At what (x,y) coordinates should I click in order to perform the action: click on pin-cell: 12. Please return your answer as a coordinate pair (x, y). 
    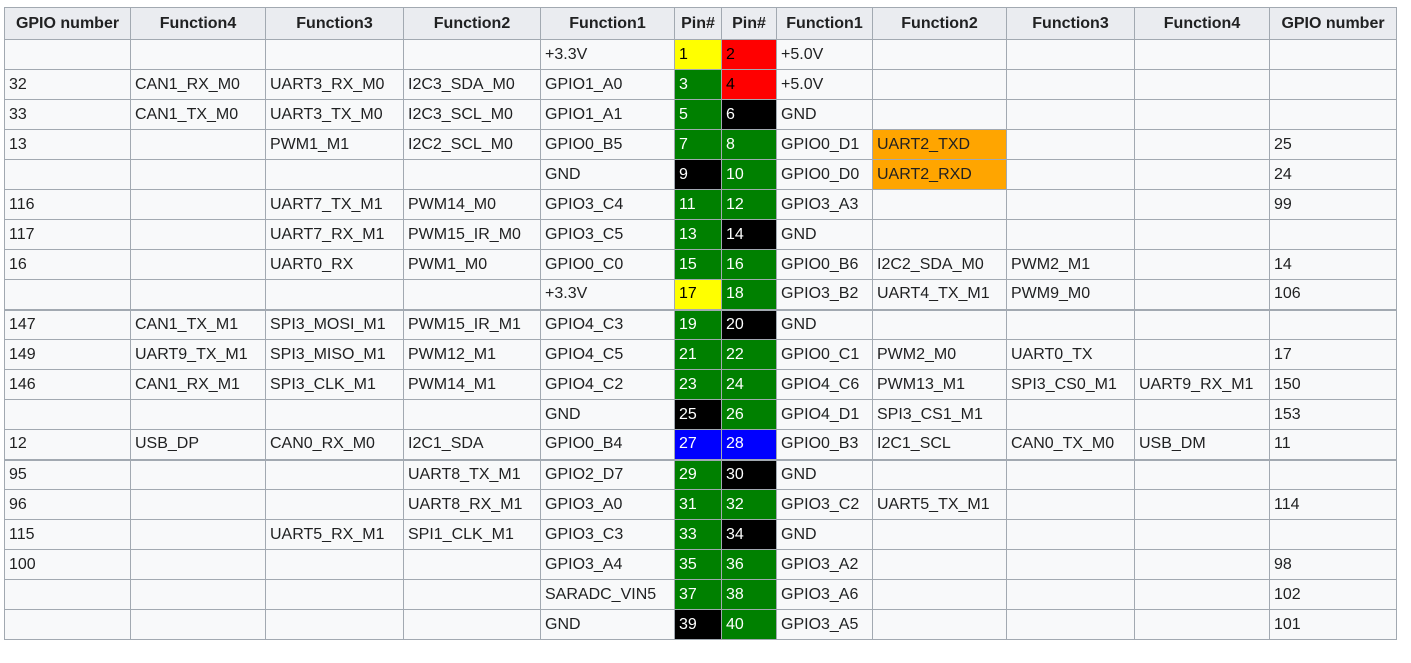
    Looking at the image, I should click on (749, 204).